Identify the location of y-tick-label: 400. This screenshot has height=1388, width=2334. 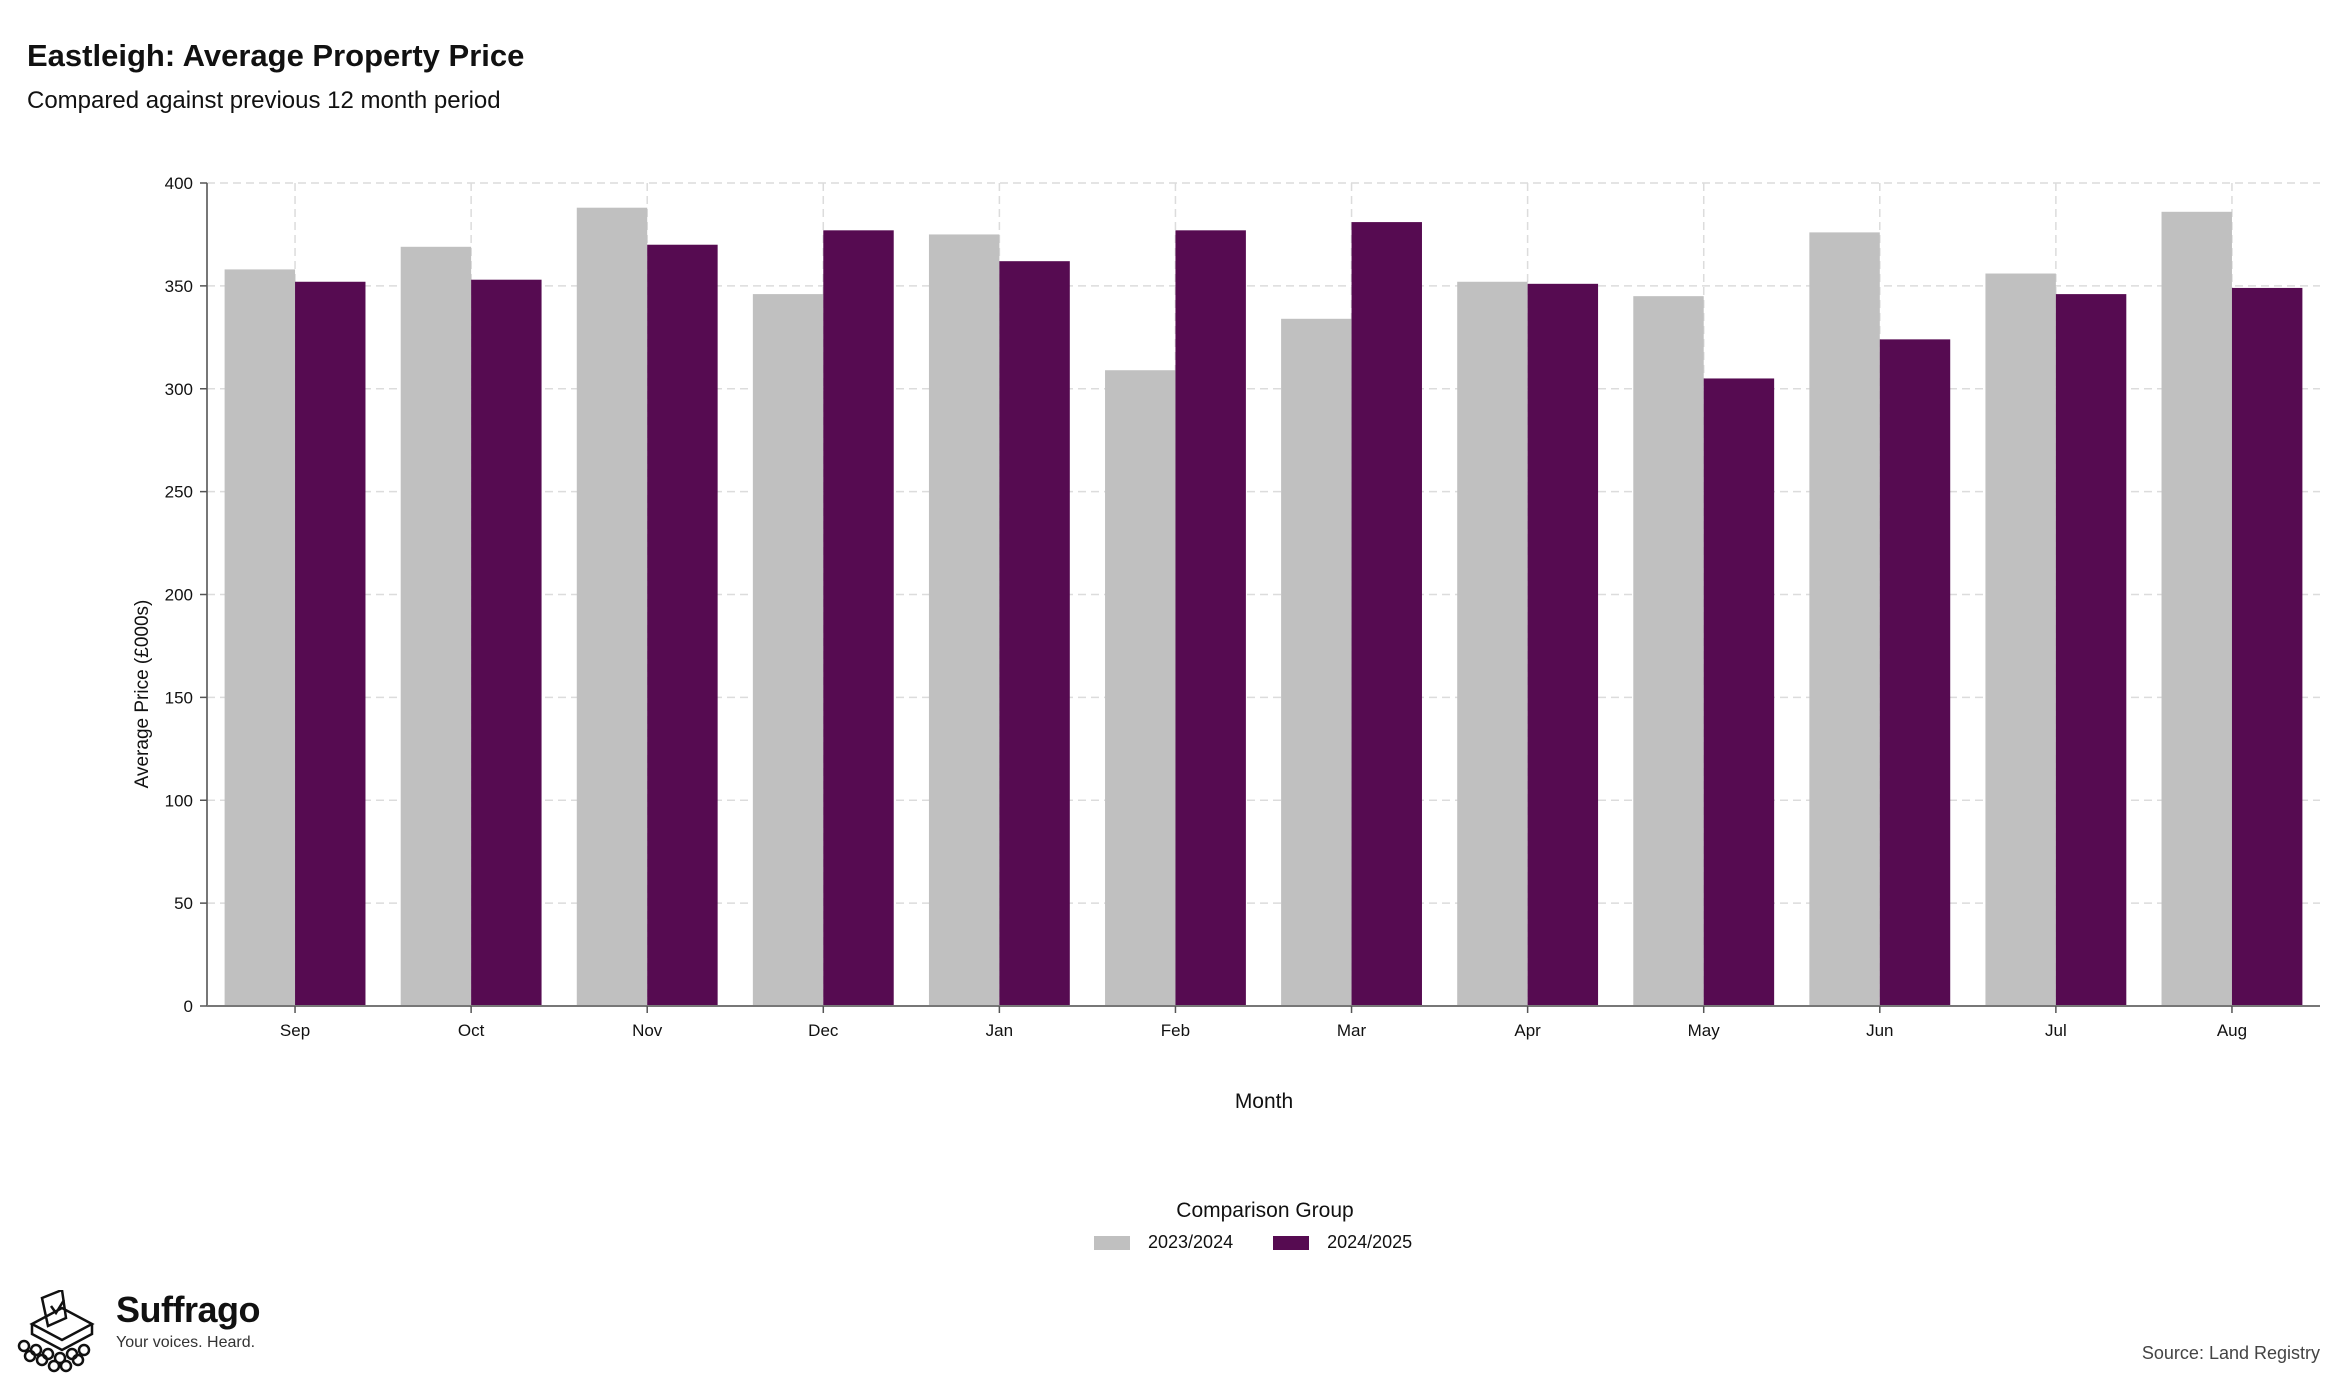
(179, 183).